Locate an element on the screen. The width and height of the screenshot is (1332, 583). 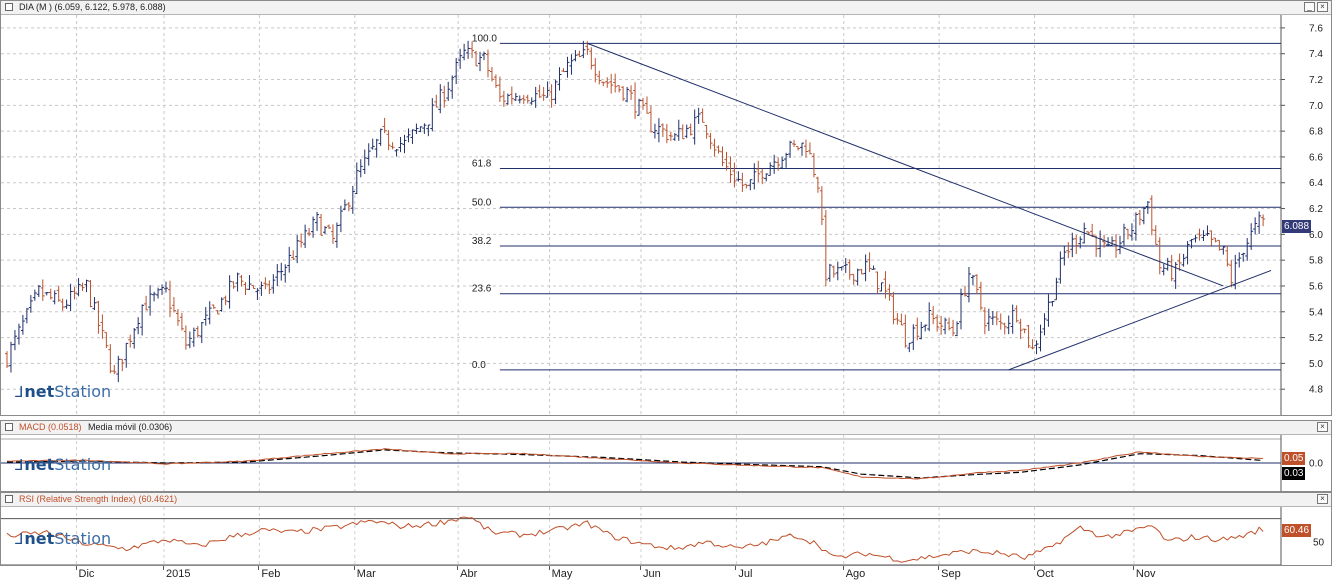
x-tick-label: Dic is located at coordinates (86, 574).